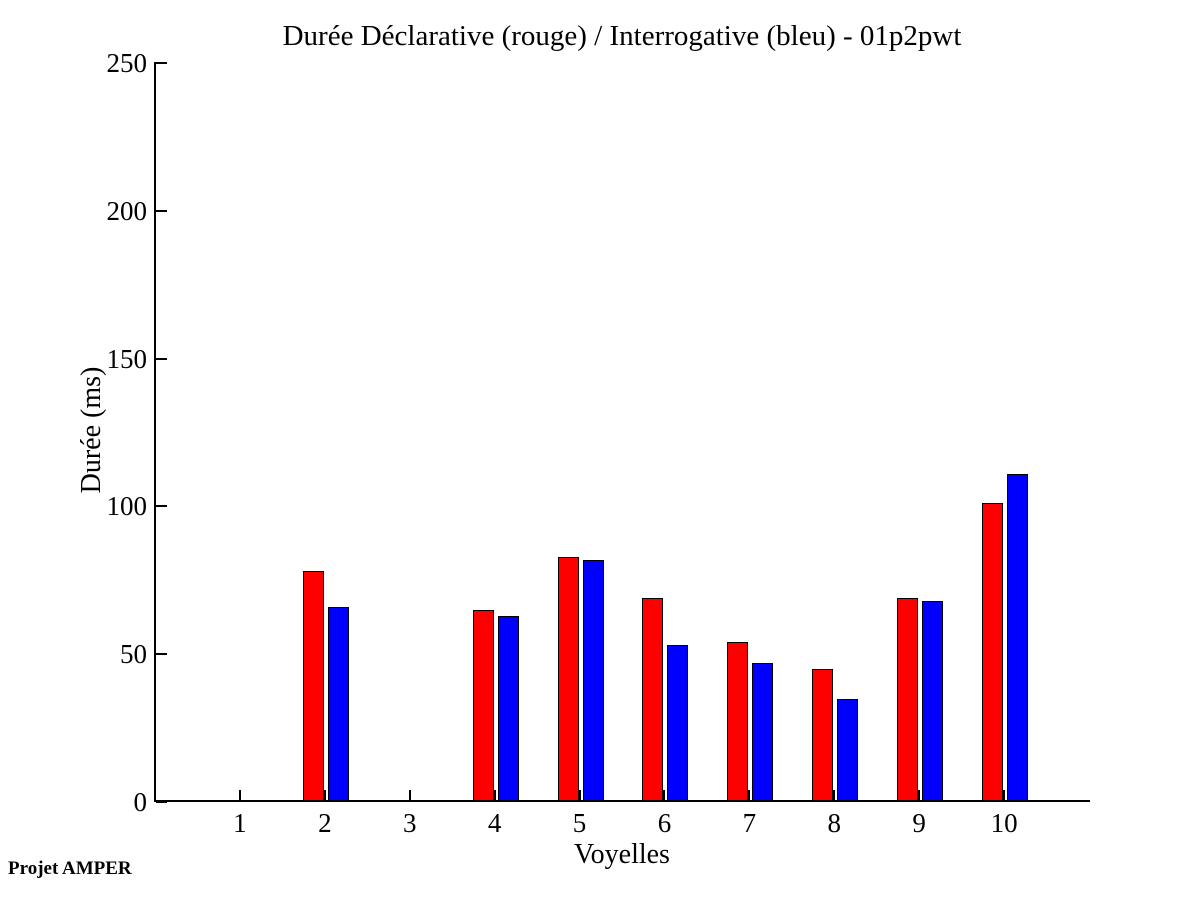 This screenshot has width=1201, height=901. What do you see at coordinates (133, 654) in the screenshot?
I see `y-tick-label-50: 50` at bounding box center [133, 654].